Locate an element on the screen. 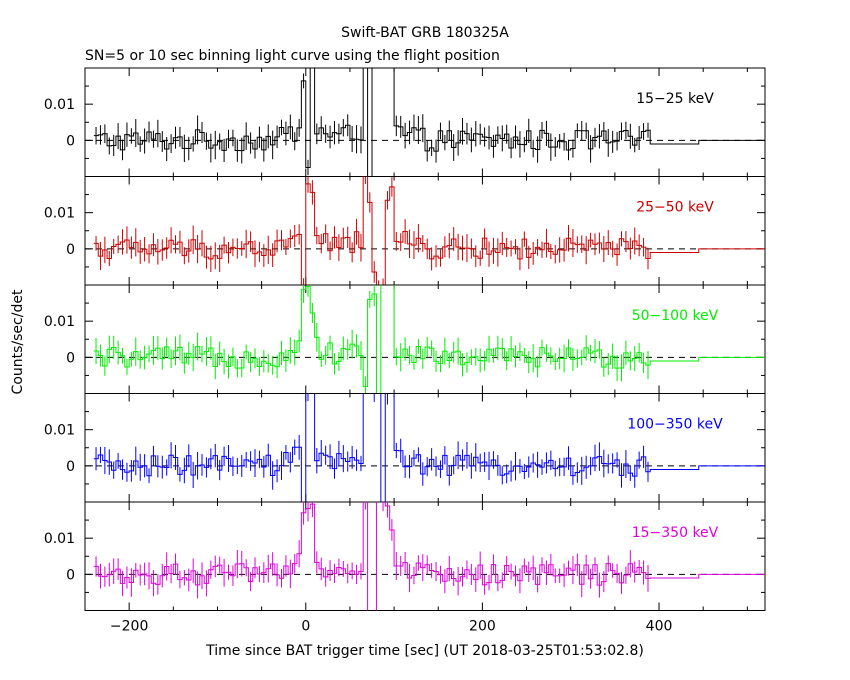 The width and height of the screenshot is (850, 680). panel-3: 0.01 0 50−100 keV is located at coordinates (405, 339).